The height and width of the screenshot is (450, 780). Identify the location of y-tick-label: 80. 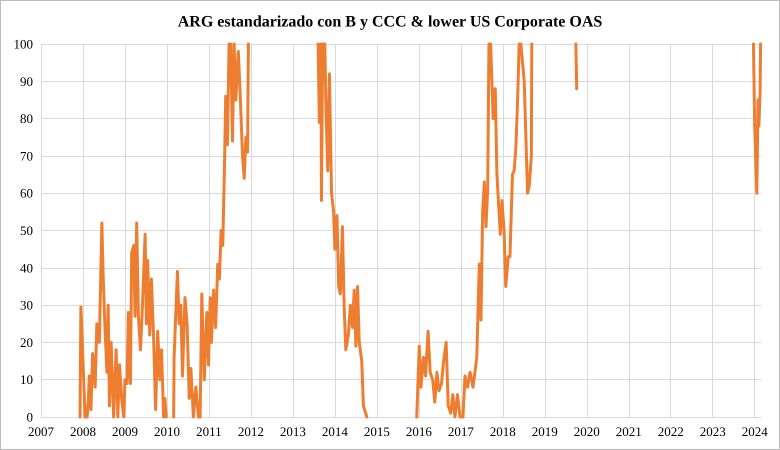
(26, 118).